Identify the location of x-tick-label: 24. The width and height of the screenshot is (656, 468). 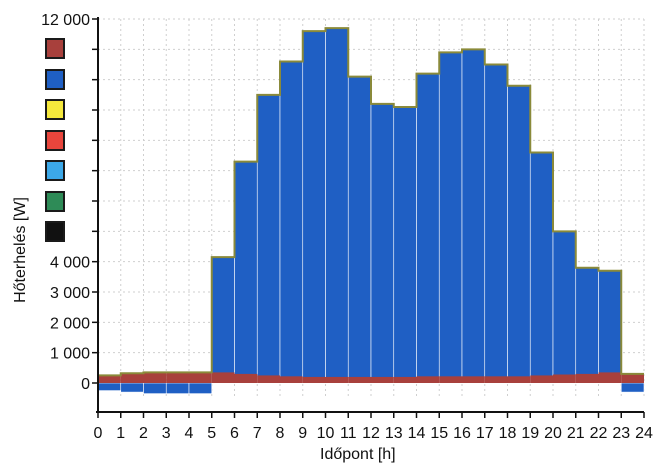
(644, 433).